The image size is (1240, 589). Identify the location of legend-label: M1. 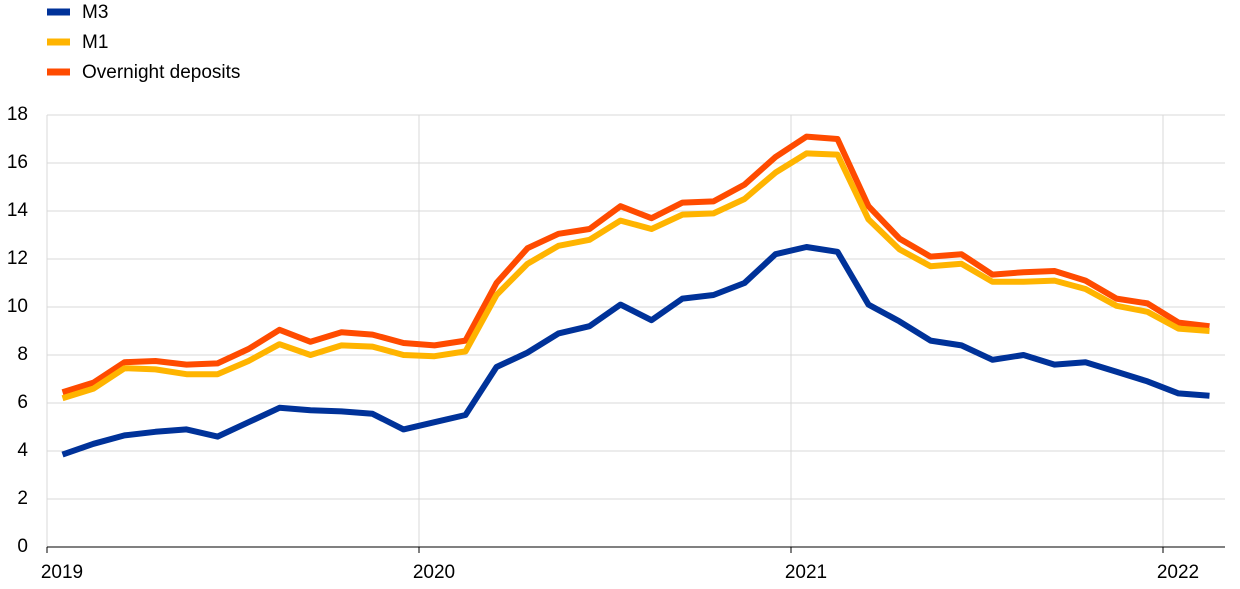
(95, 42).